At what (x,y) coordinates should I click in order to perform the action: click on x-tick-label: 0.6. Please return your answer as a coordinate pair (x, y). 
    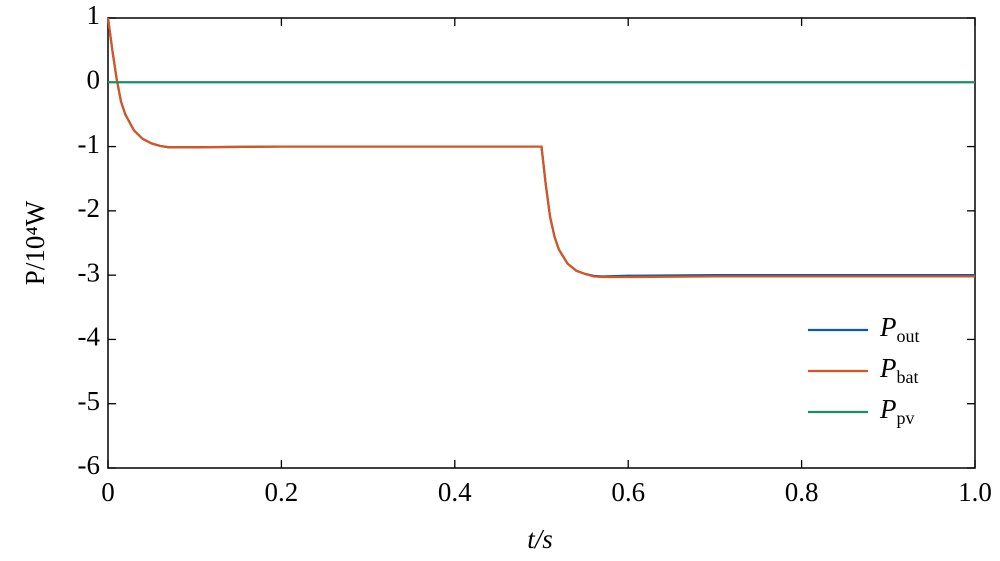
    Looking at the image, I should click on (628, 492).